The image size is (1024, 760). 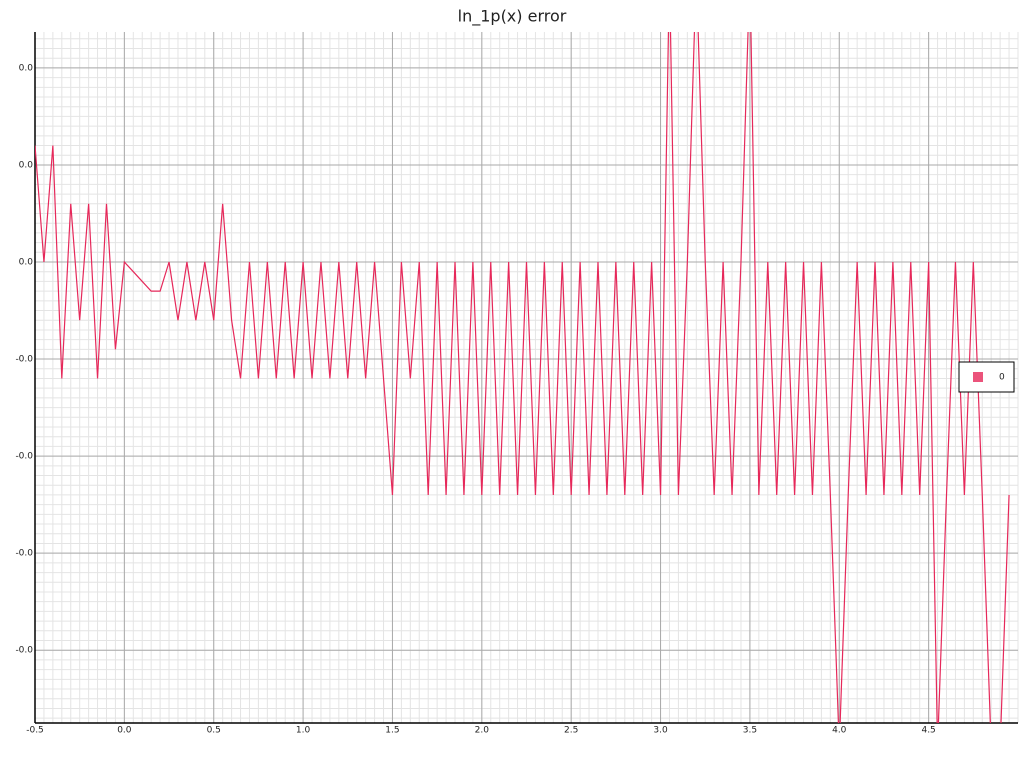 What do you see at coordinates (482, 731) in the screenshot?
I see `x-tick-label: 2.0` at bounding box center [482, 731].